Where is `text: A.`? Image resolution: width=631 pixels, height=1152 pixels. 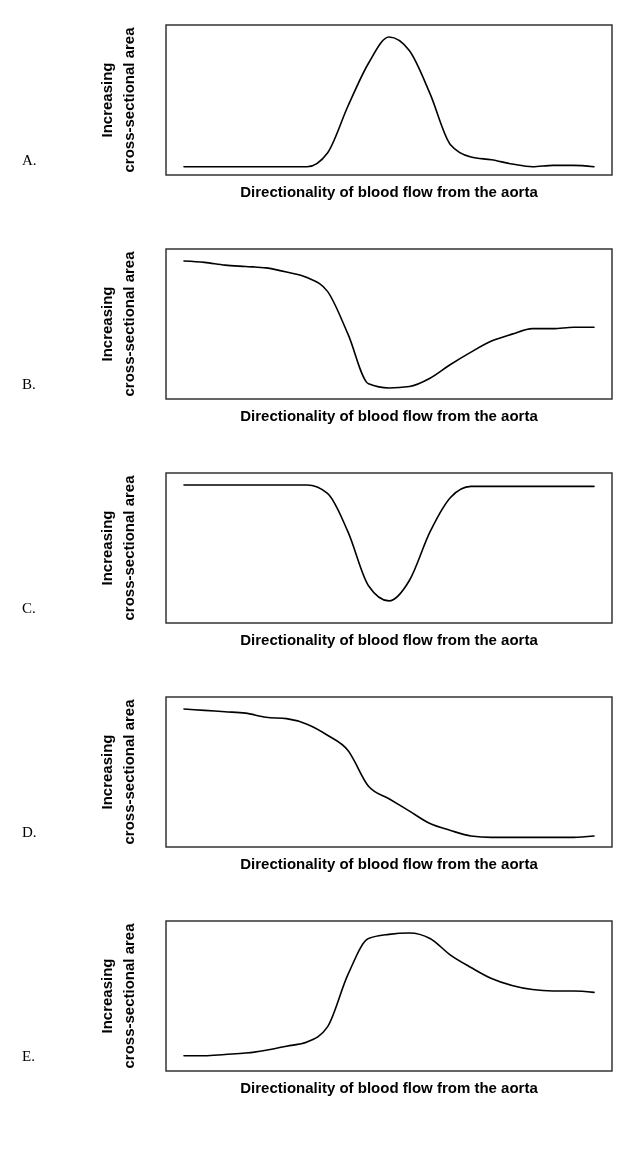 text: A. is located at coordinates (29, 160).